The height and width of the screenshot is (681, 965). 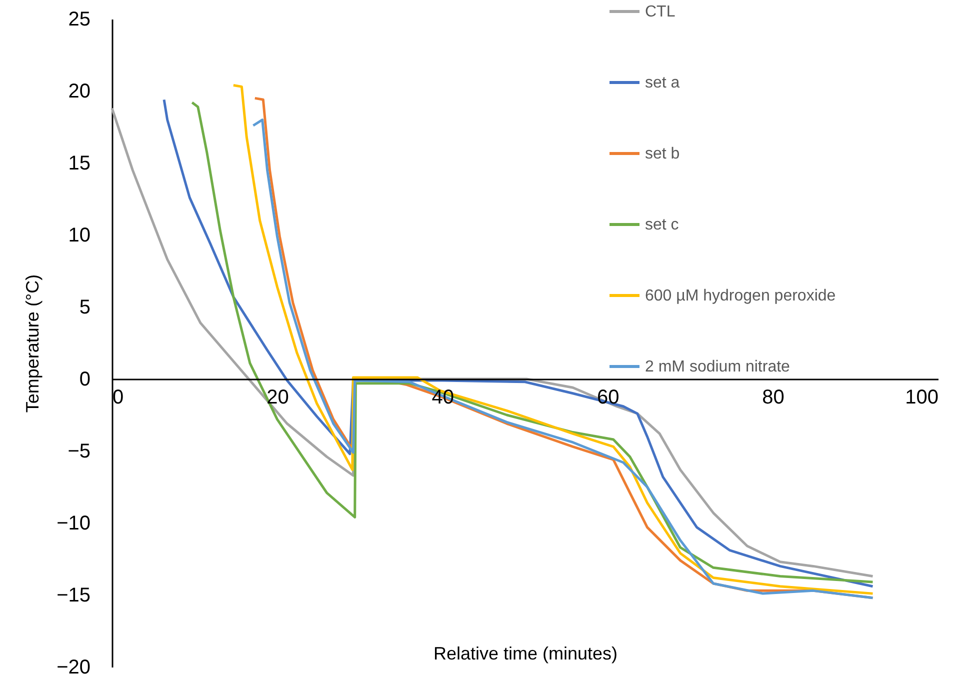 I want to click on x-axis-title: Relative time (minutes), so click(x=525, y=654).